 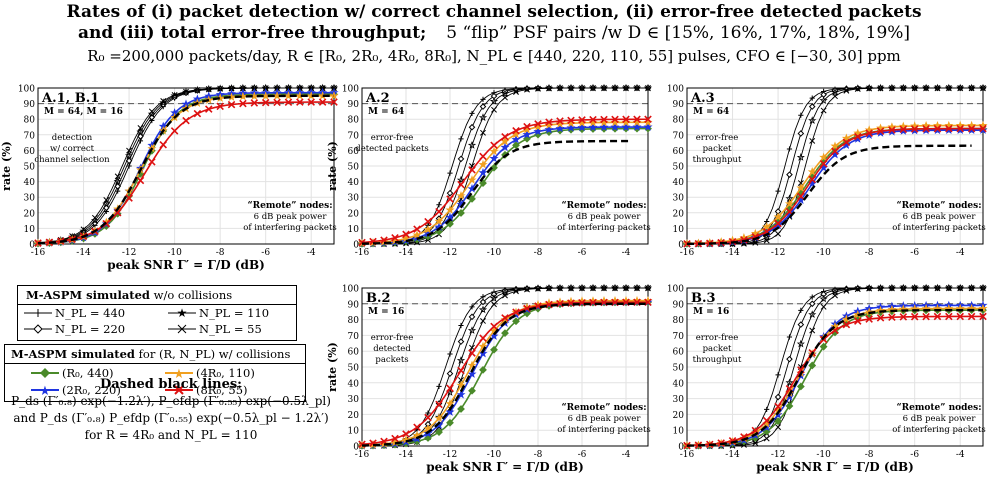 I want to click on x-tick-label: -10, so click(x=494, y=253).